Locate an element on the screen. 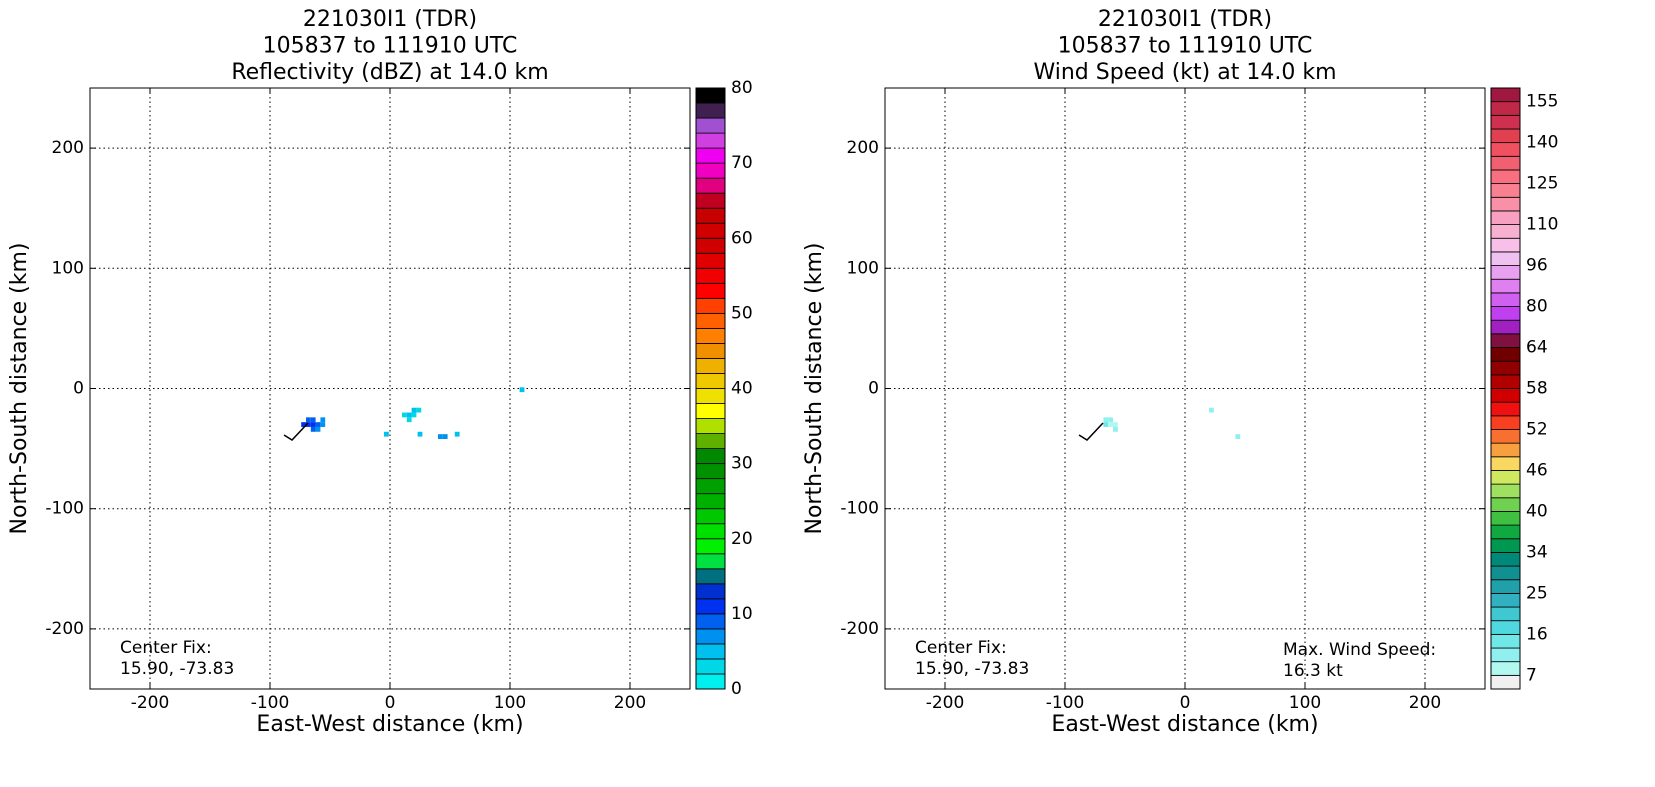  y-tick-label: 200 is located at coordinates (68, 148).